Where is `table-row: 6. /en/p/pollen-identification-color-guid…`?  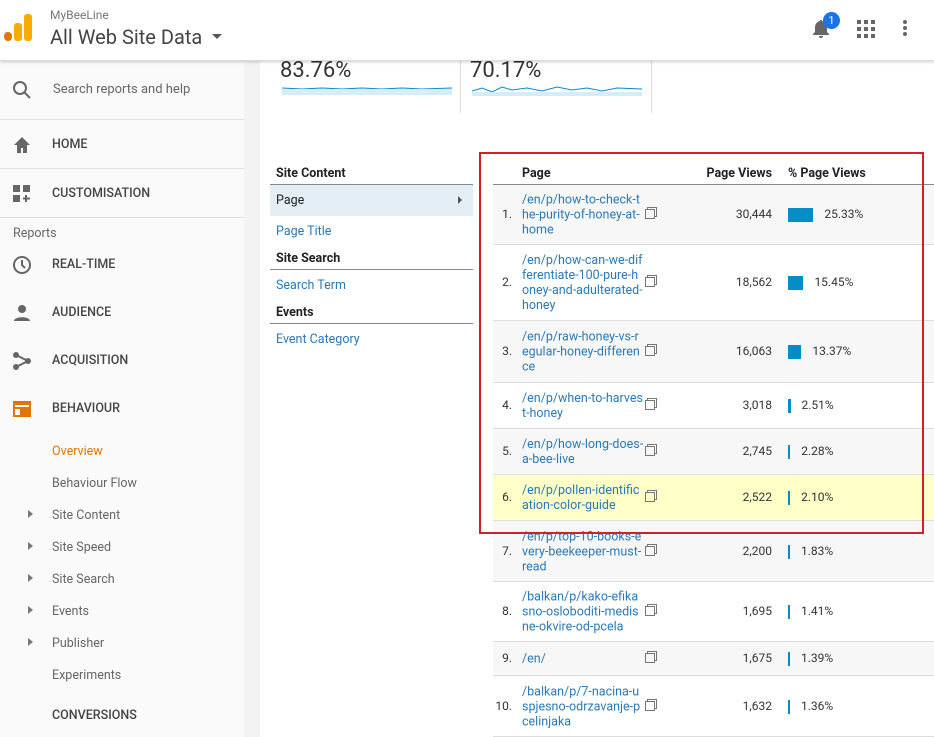
table-row: 6. /en/p/pollen-identification-color-guid… is located at coordinates (713, 498).